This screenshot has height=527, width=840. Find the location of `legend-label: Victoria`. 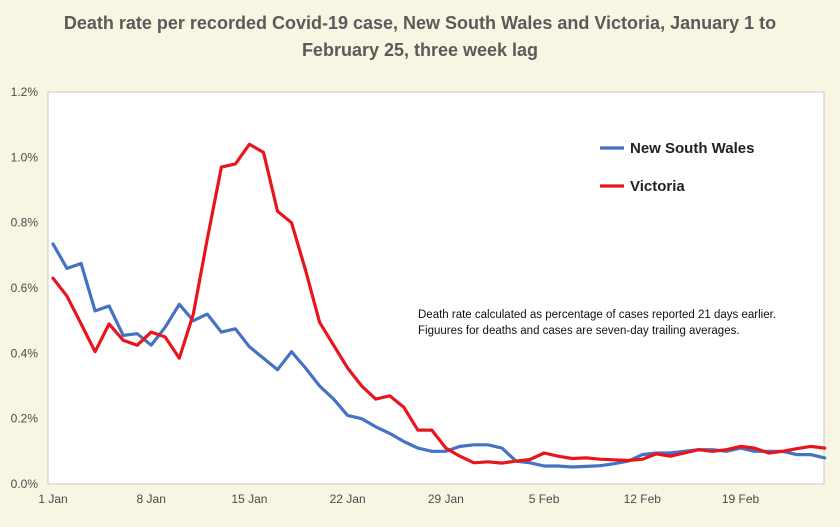

legend-label: Victoria is located at coordinates (657, 186).